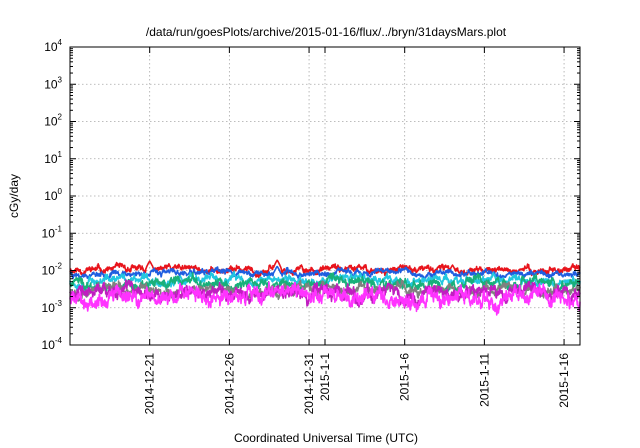 The height and width of the screenshot is (448, 640). Describe the element at coordinates (326, 438) in the screenshot. I see `x-axis-label: Coordinated Universal Time (UTC)` at that location.